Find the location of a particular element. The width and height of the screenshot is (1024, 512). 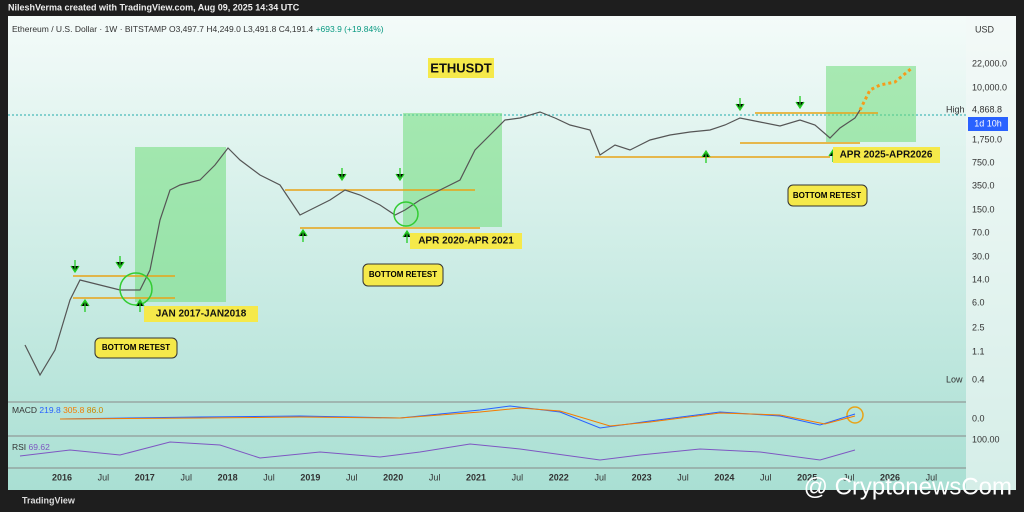

title: ETHUSDT is located at coordinates (460, 67).